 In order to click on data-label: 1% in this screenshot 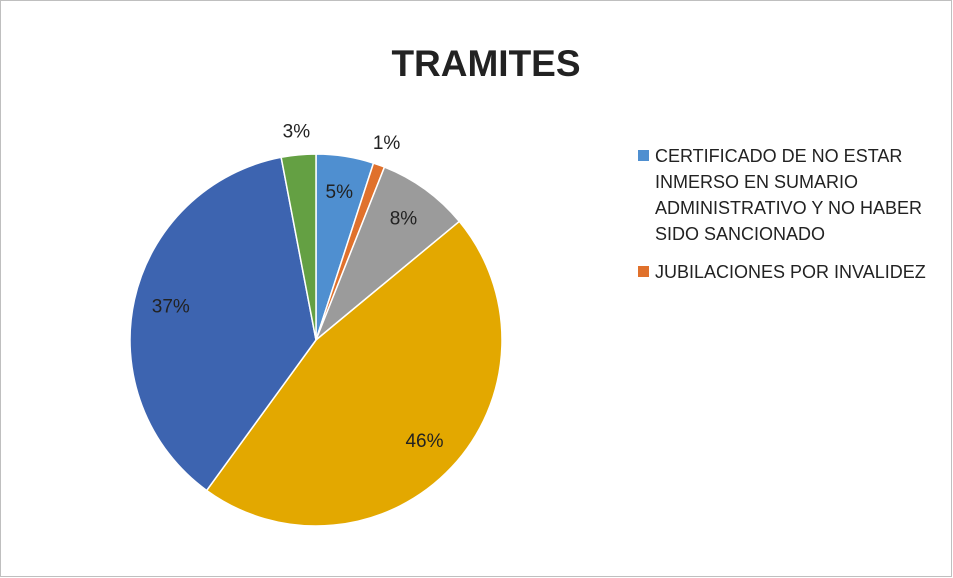, I will do `click(387, 143)`.